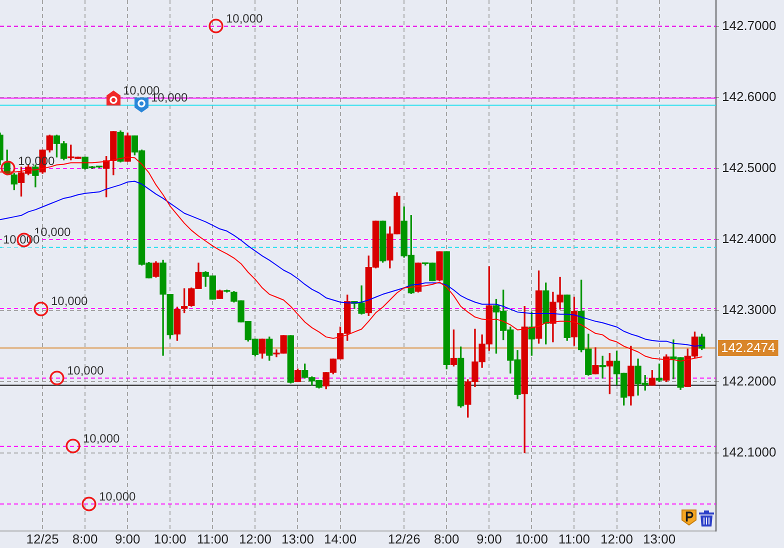  What do you see at coordinates (749, 238) in the screenshot?
I see `y-tick-label: 142.4000` at bounding box center [749, 238].